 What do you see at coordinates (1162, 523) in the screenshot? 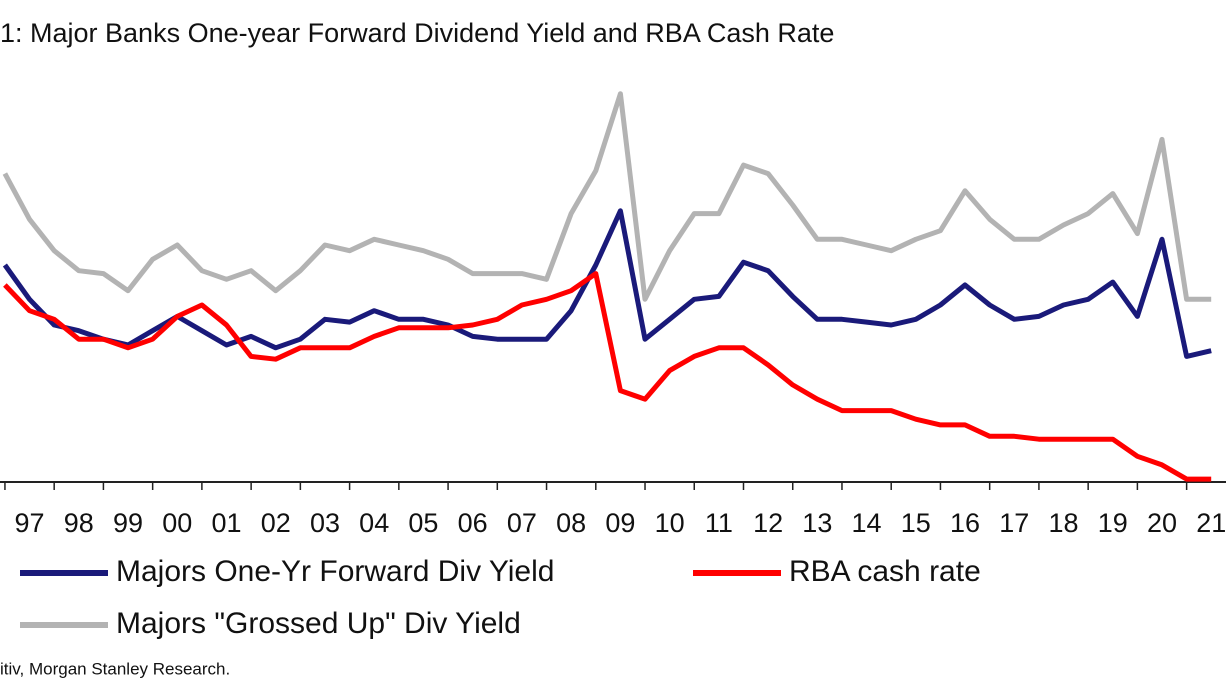
I see `x-tick-label: 20` at bounding box center [1162, 523].